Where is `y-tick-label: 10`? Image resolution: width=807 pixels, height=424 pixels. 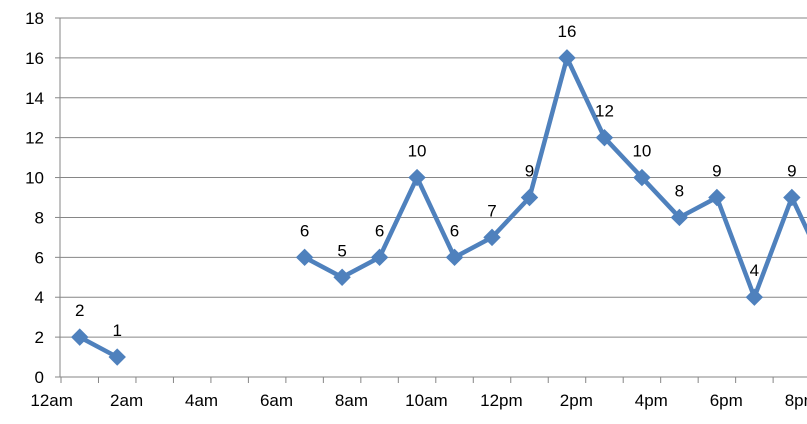
y-tick-label: 10 is located at coordinates (34, 178).